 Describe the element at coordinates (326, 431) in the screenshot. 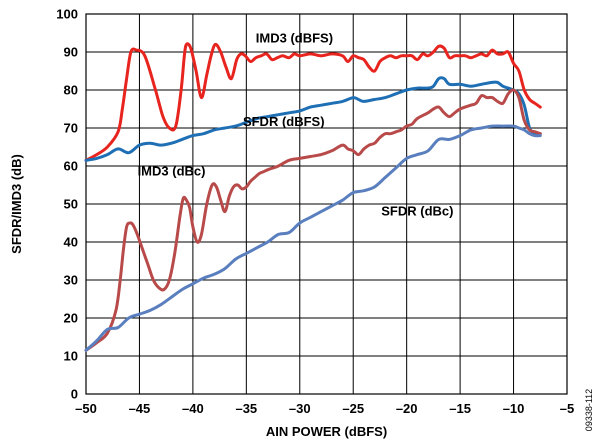

I see `x-axis-title: AIN POWER (dBFS)` at that location.